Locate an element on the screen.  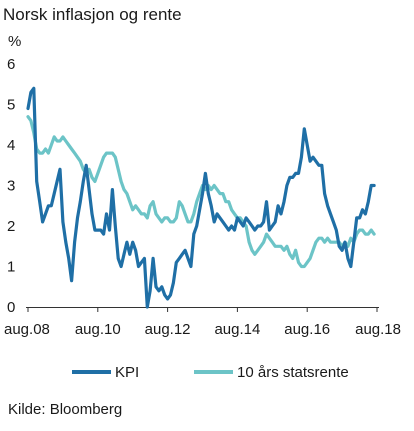
y-tick-label: 5 is located at coordinates (11, 105).